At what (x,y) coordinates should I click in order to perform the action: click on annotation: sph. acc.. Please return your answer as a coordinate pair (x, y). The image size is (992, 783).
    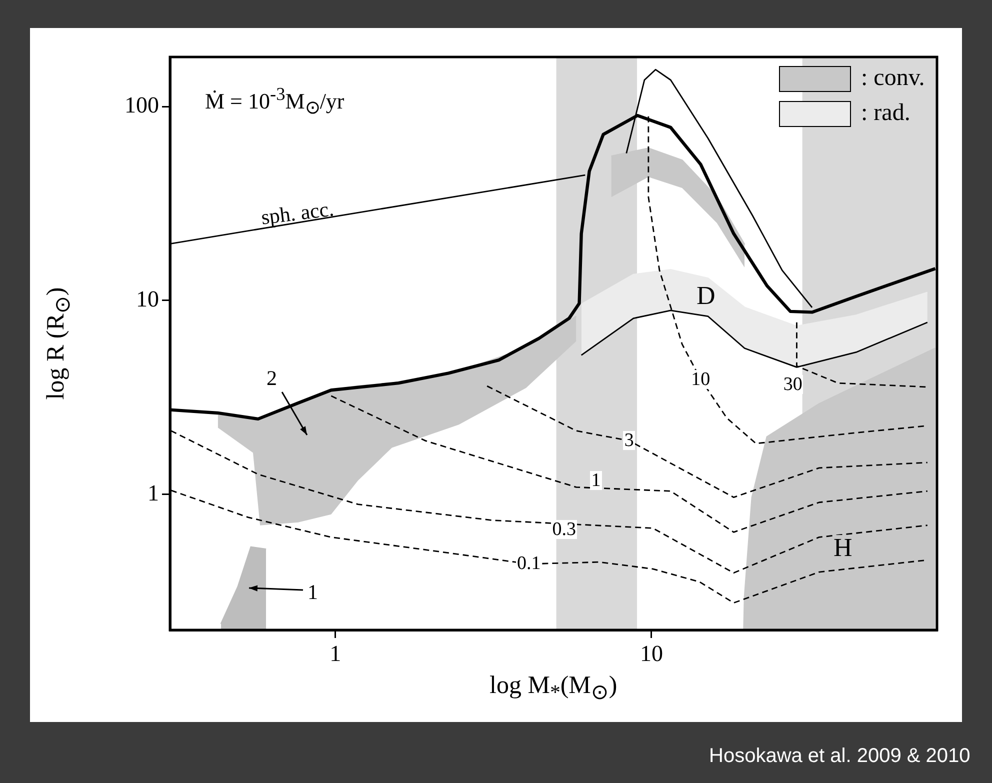
    Looking at the image, I should click on (297, 212).